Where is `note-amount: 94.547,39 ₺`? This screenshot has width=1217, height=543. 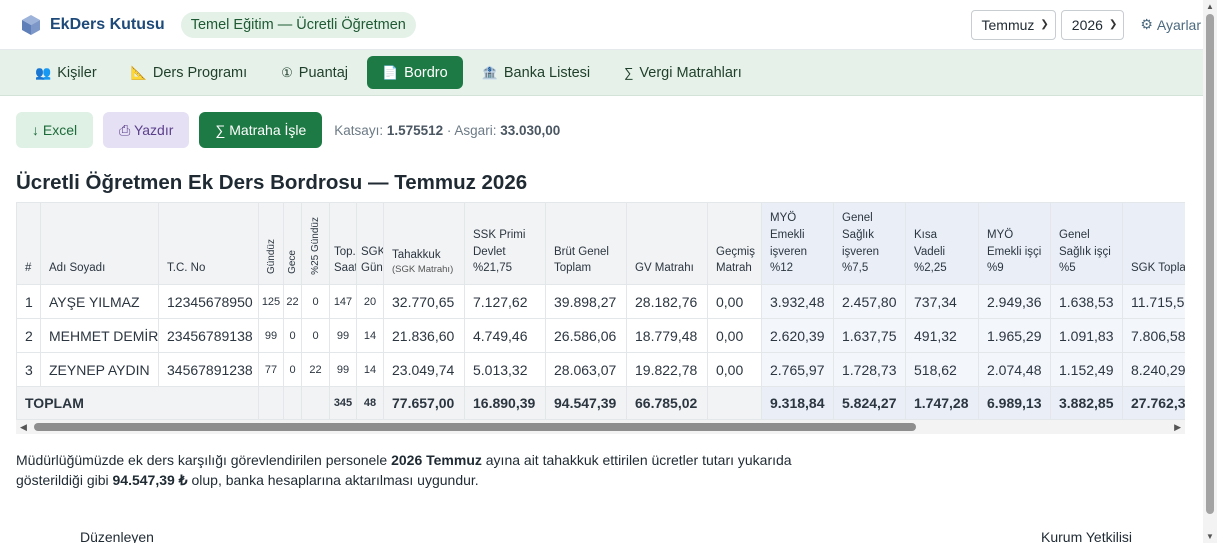
note-amount: 94.547,39 ₺ is located at coordinates (150, 480).